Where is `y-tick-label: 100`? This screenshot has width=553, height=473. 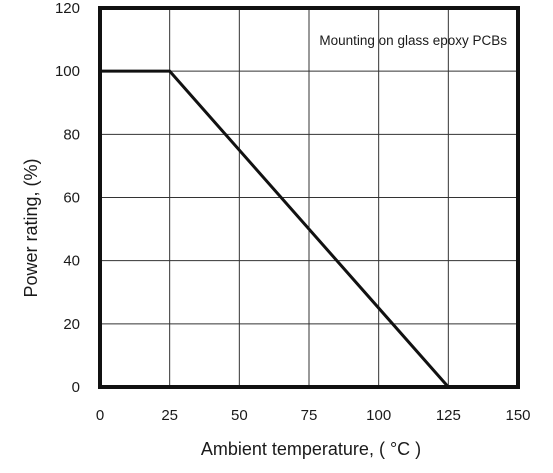
y-tick-label: 100 is located at coordinates (67, 71).